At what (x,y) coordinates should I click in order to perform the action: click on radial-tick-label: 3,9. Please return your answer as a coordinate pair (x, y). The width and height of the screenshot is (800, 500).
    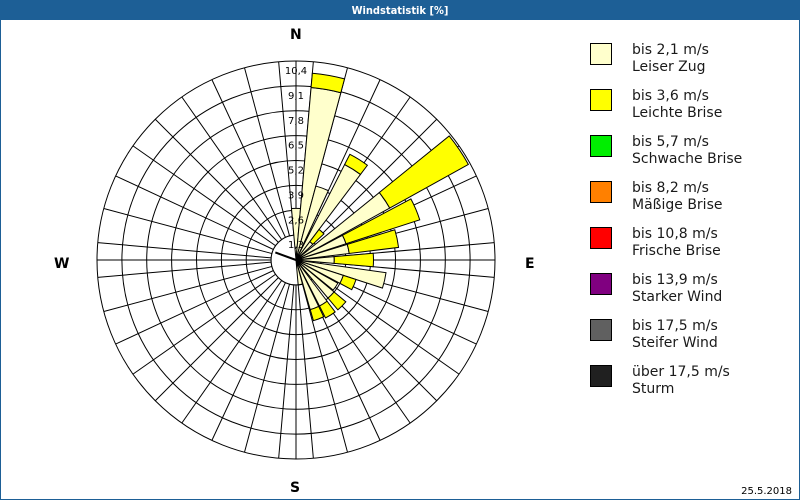
    Looking at the image, I should click on (296, 195).